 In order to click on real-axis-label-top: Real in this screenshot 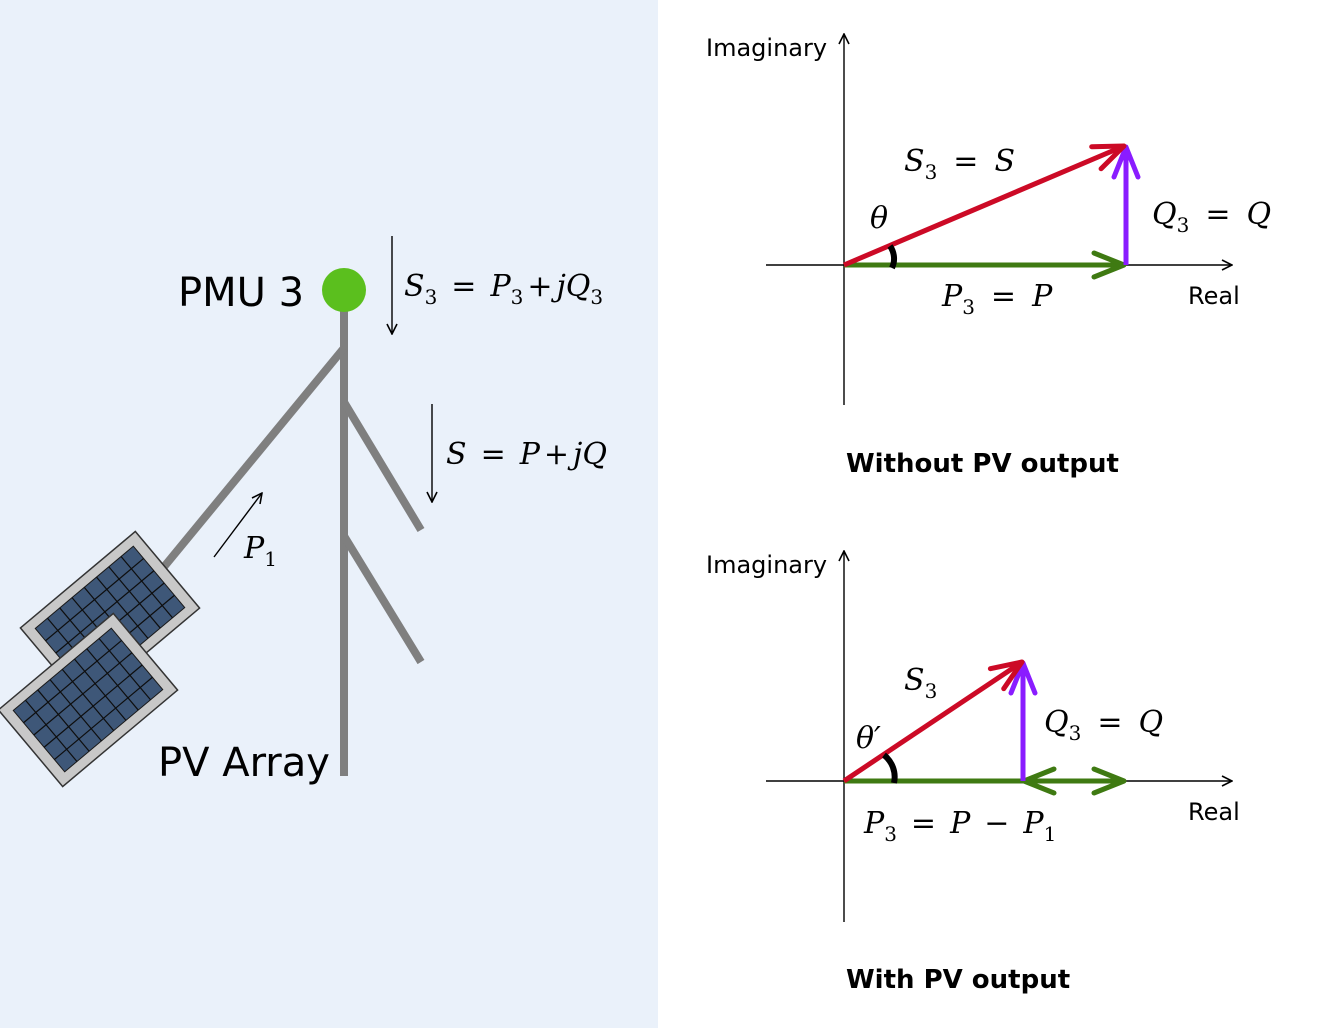, I will do `click(1214, 296)`.